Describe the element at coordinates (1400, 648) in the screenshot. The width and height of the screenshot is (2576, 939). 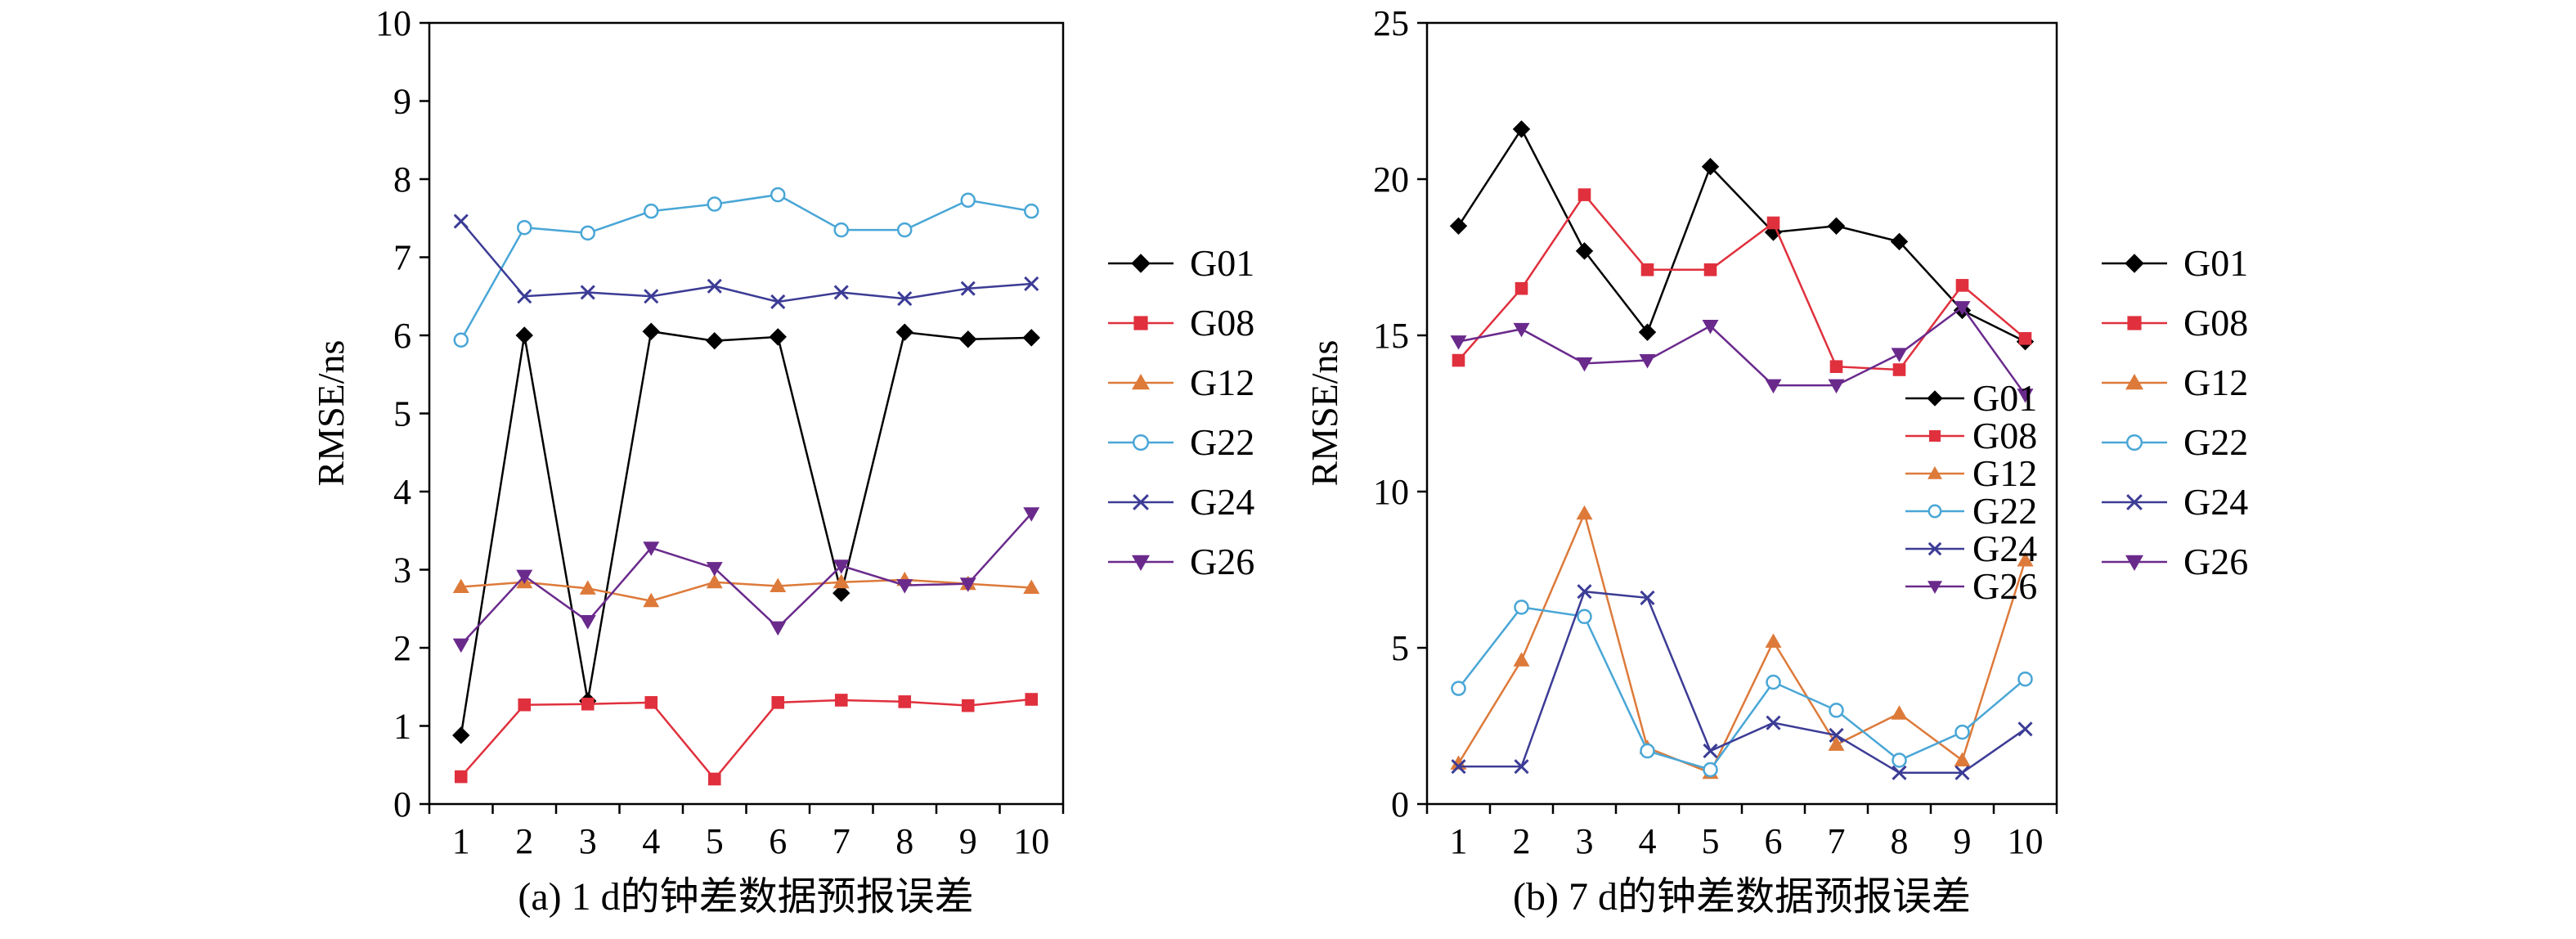
I see `y-tick-label: 5` at that location.